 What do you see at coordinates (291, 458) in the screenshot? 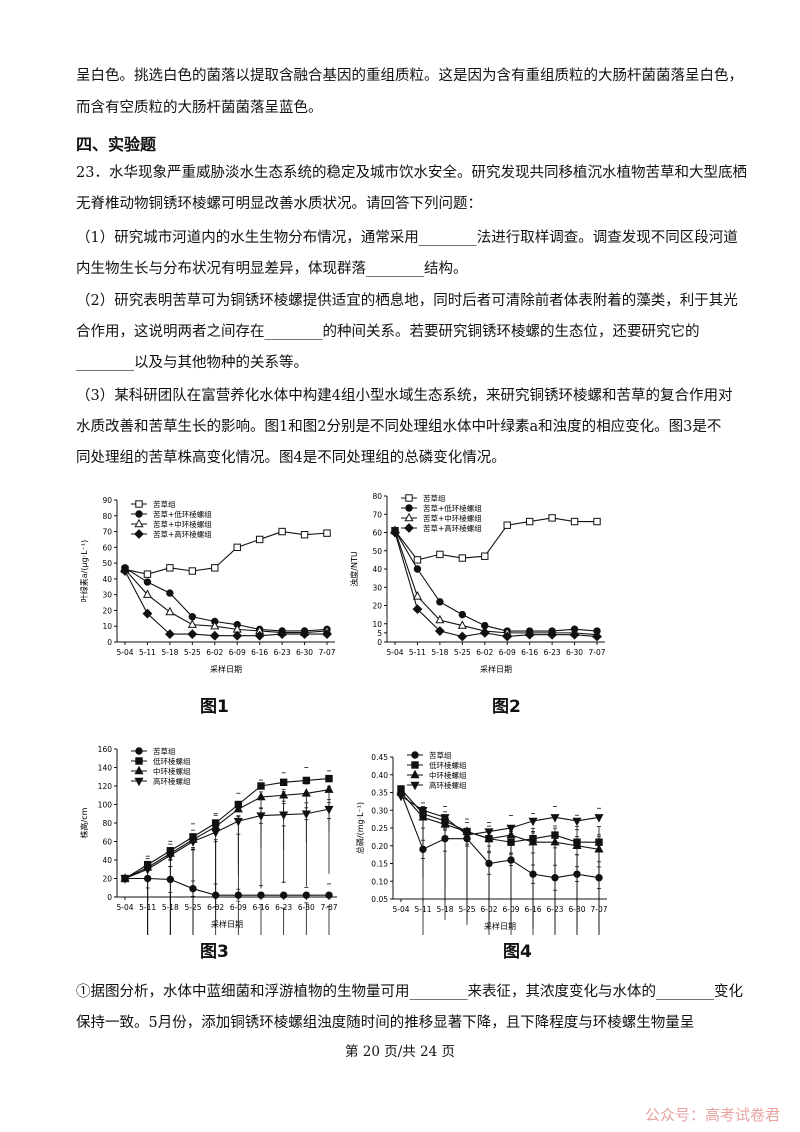
I see `sub-question-3: 同处理组的苦草株高变化情况。图4是不同处理组的总磷变化情况。` at bounding box center [291, 458].